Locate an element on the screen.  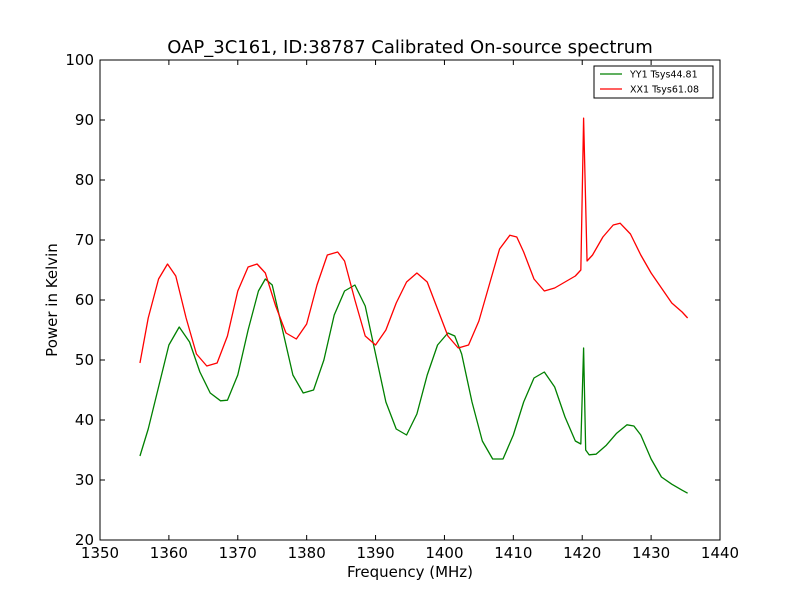
y-tick-label: 60 is located at coordinates (84, 300).